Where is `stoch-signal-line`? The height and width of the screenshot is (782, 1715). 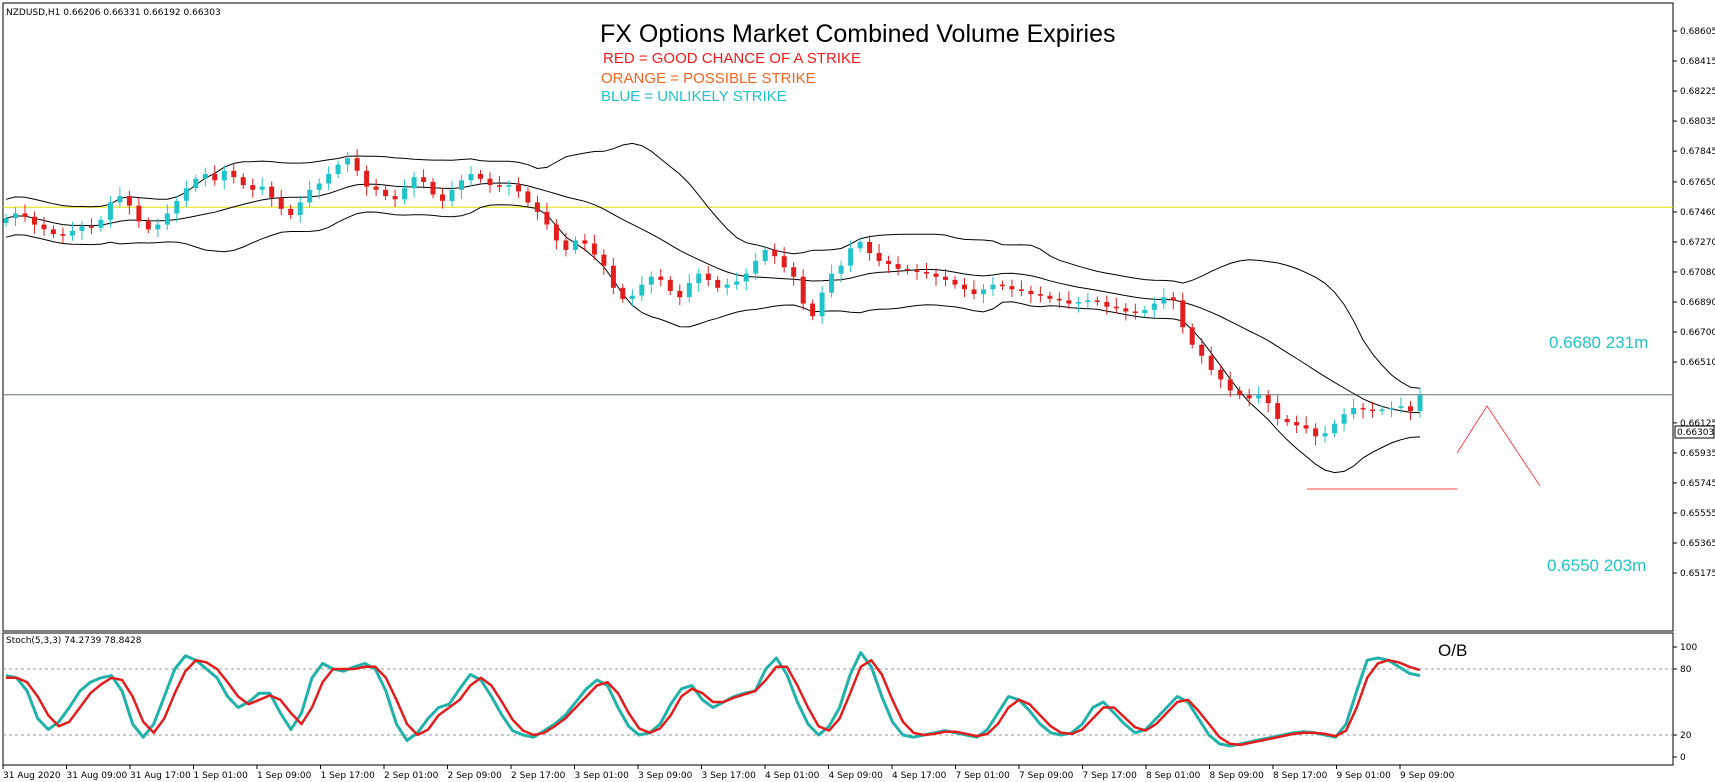 stoch-signal-line is located at coordinates (713, 702).